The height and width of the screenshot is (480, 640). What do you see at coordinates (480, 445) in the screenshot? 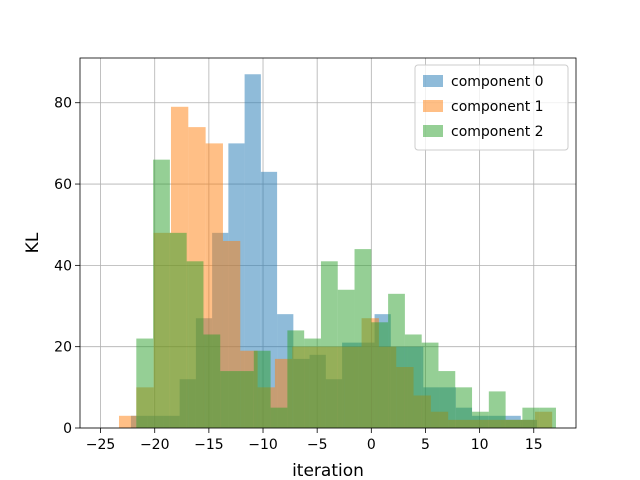
I see `x-tick-label: 10` at bounding box center [480, 445].